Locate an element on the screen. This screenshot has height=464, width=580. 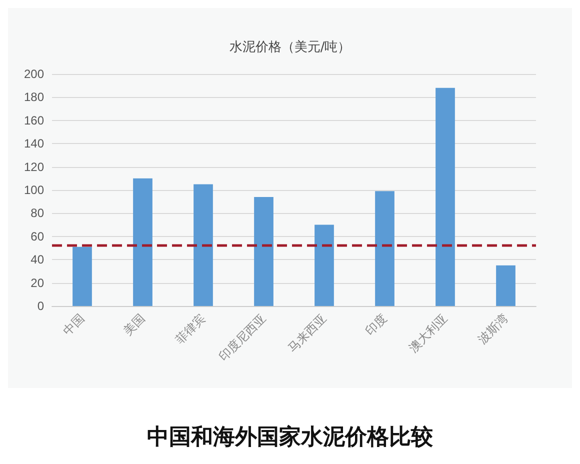
x-tick-label: 印度 is located at coordinates (376, 324).